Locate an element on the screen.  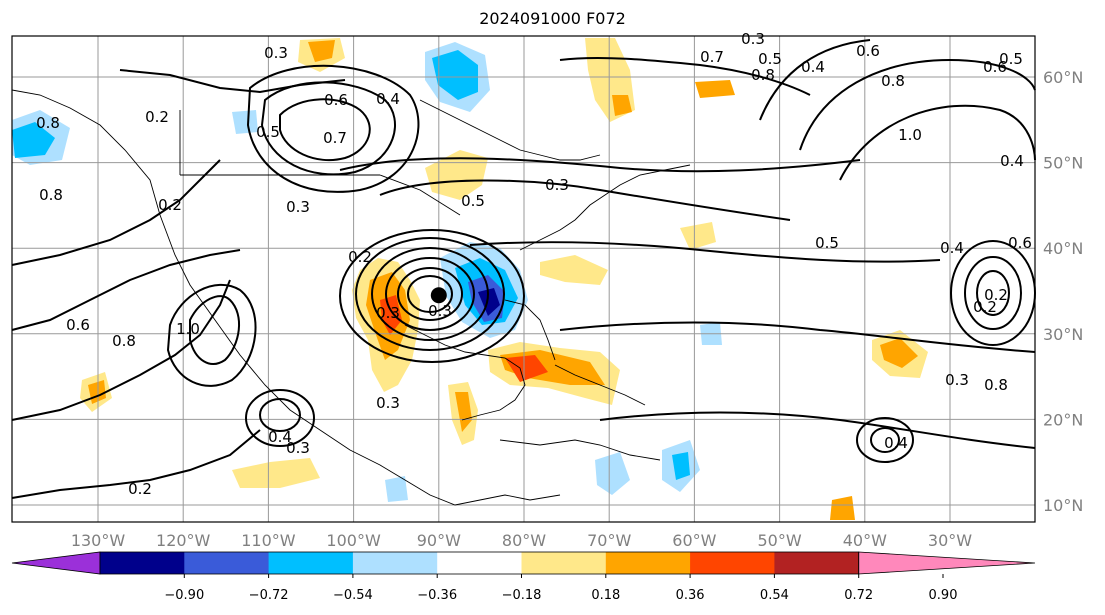
lon-tick-label: 30°W is located at coordinates (950, 540).